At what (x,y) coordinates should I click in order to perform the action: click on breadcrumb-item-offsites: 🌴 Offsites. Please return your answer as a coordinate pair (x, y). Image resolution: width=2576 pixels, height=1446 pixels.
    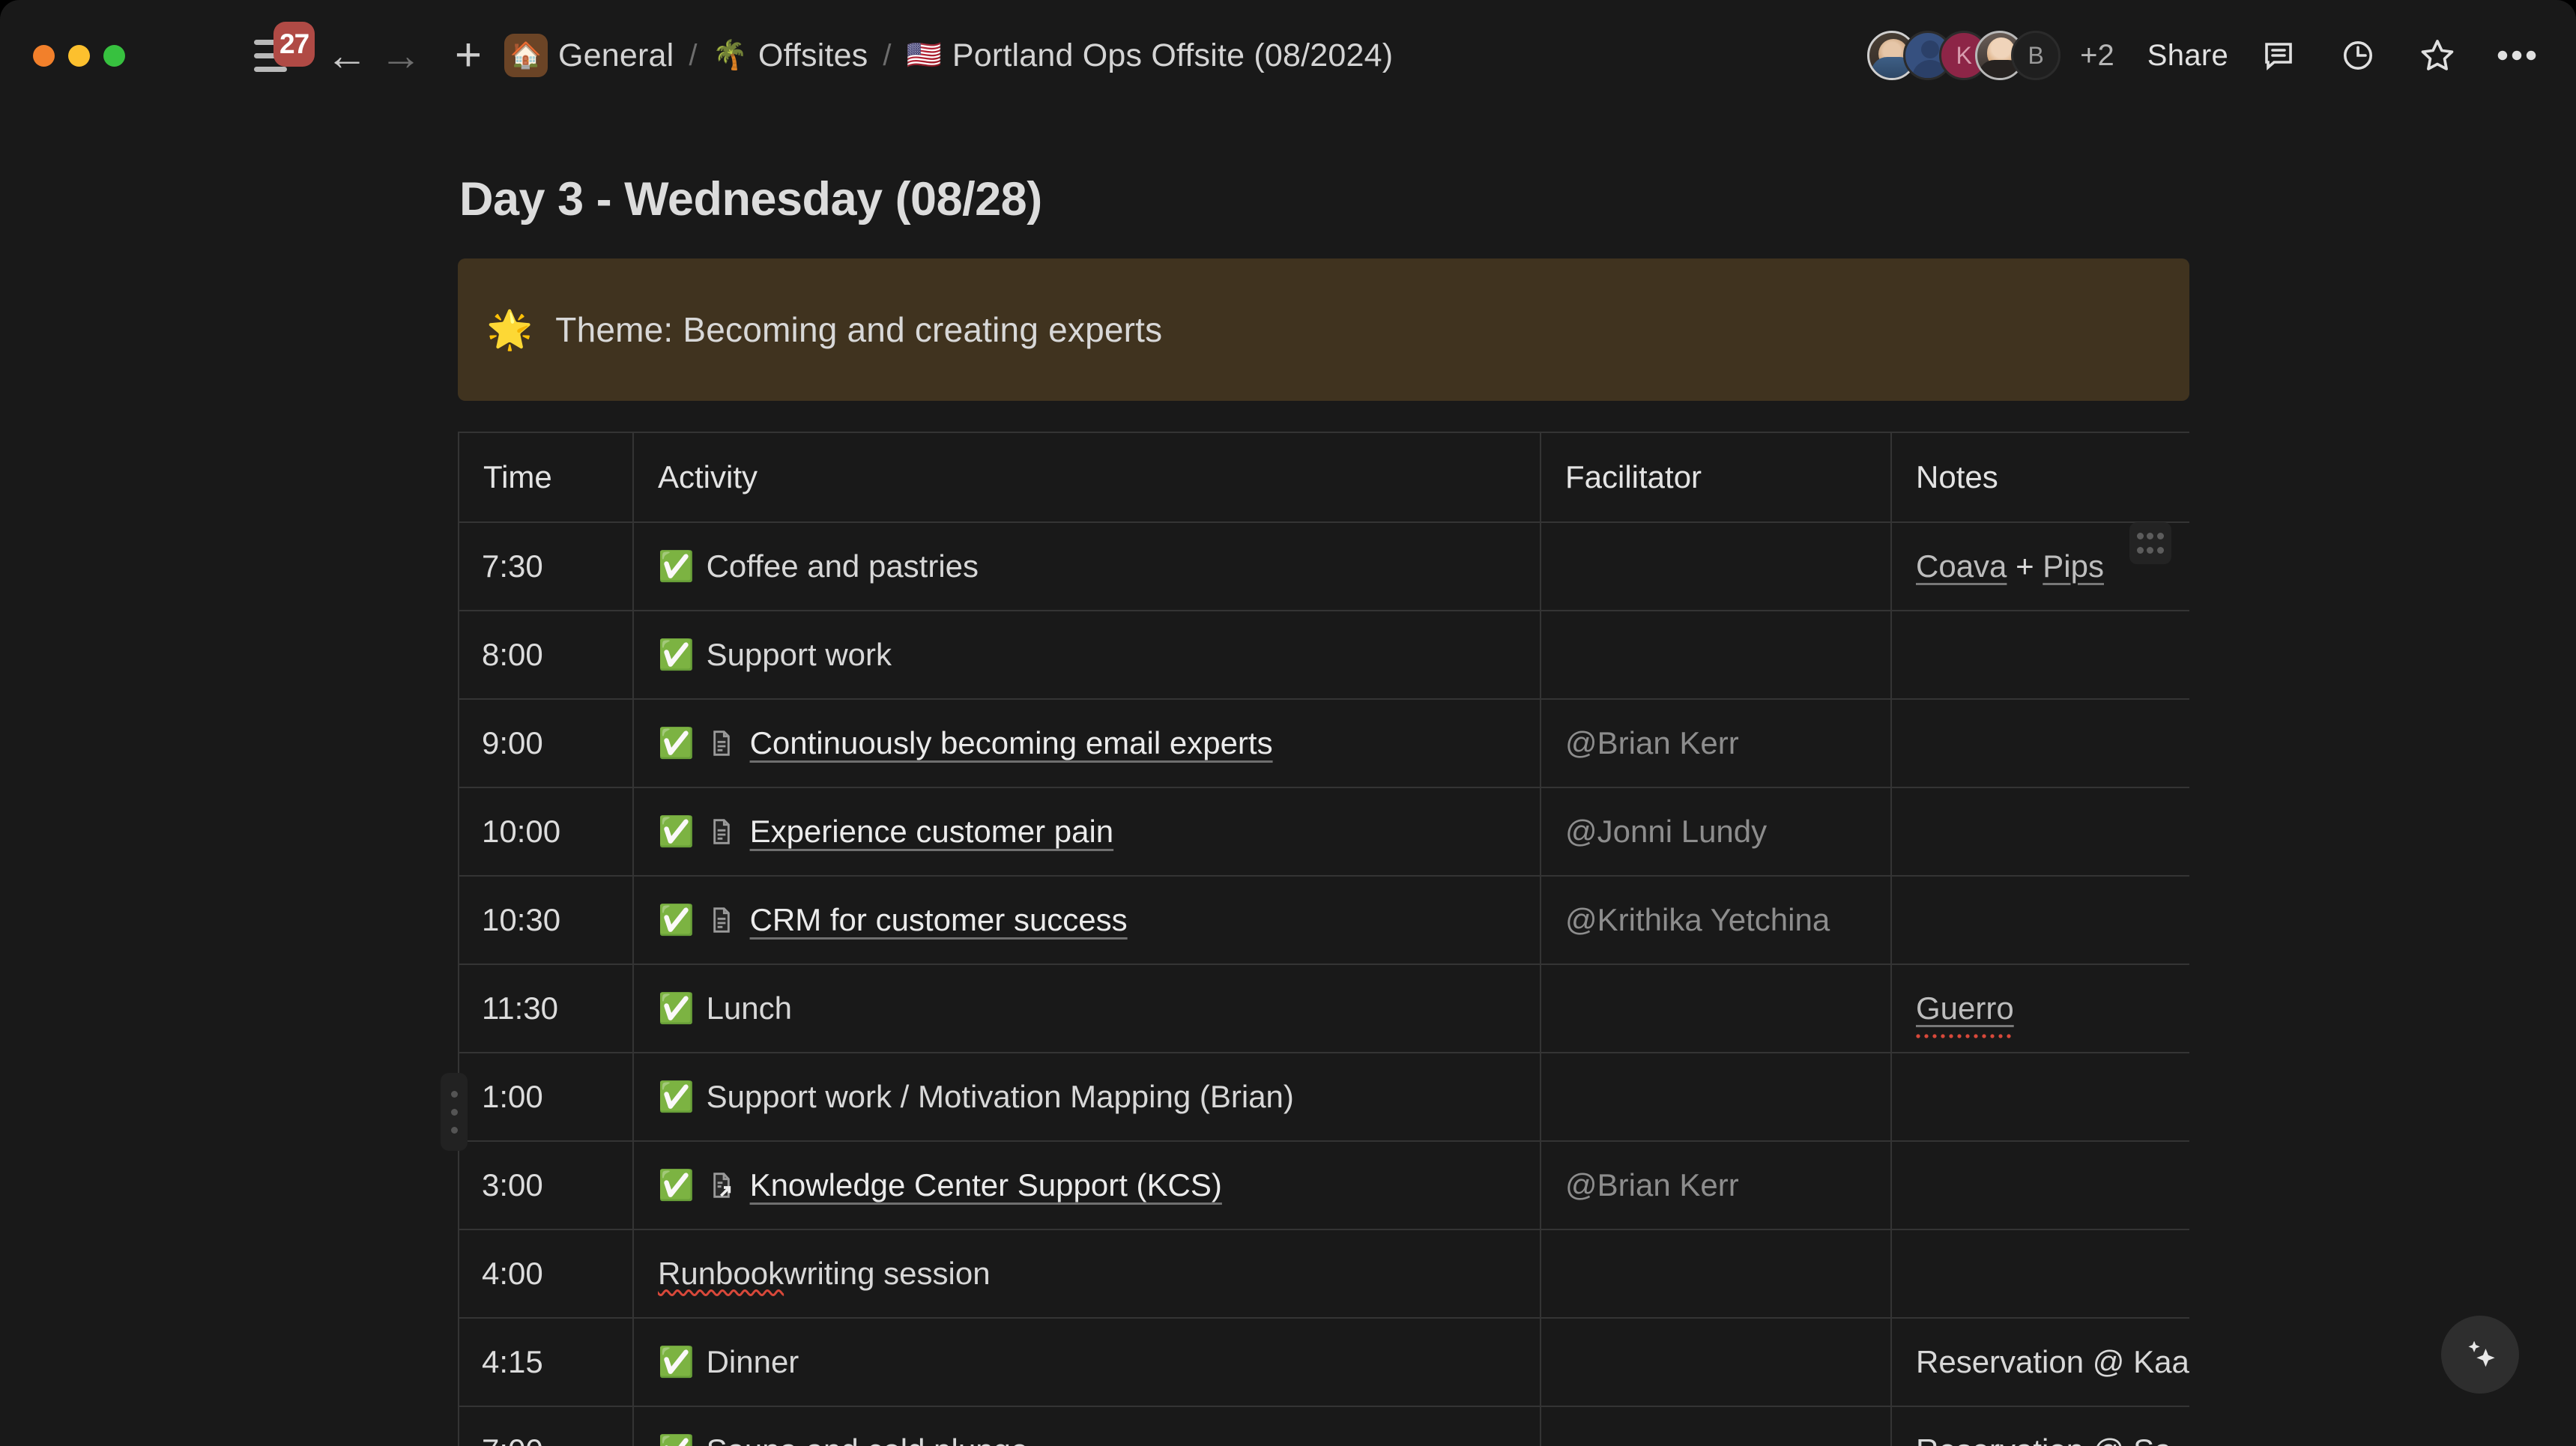
    Looking at the image, I should click on (790, 55).